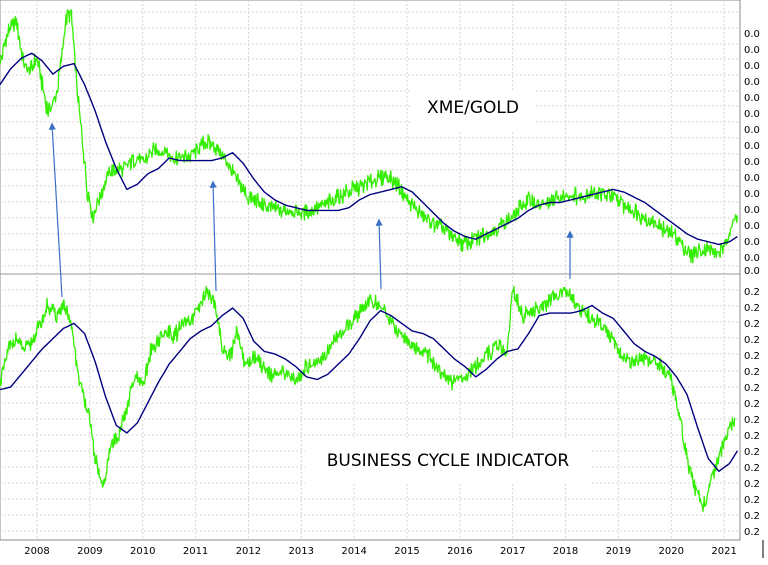  What do you see at coordinates (752, 242) in the screenshot?
I see `top-y-tick-label-13: 0.0` at bounding box center [752, 242].